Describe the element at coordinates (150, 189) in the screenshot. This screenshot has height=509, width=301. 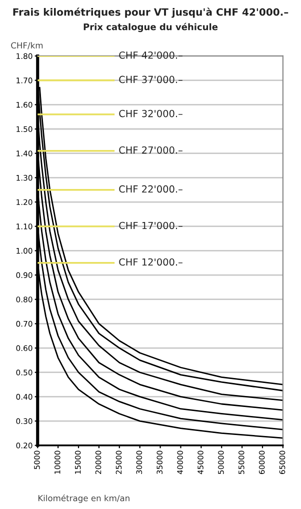
I see `ref-line-label: CHF 22'000.–` at that location.